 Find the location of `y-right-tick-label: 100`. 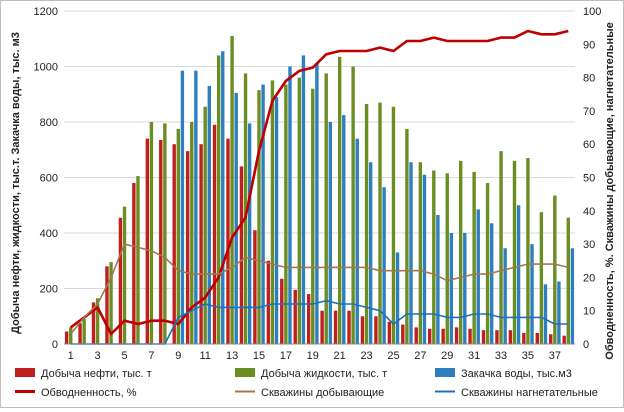

y-right-tick-label: 100 is located at coordinates (592, 12).